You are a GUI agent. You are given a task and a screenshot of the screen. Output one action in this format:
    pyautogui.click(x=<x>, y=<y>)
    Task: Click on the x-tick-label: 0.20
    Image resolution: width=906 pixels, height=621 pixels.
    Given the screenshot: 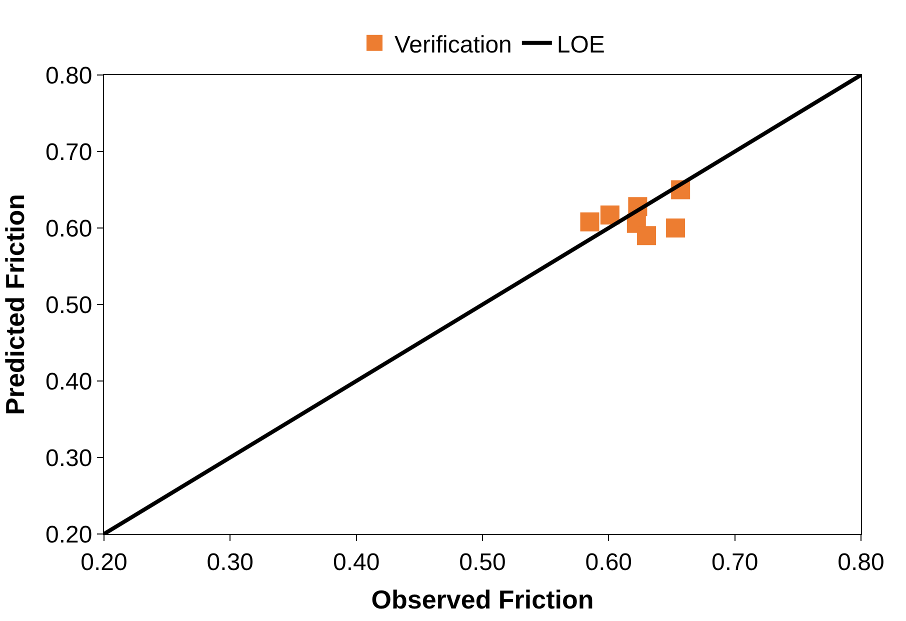 What is the action you would take?
    pyautogui.click(x=104, y=562)
    